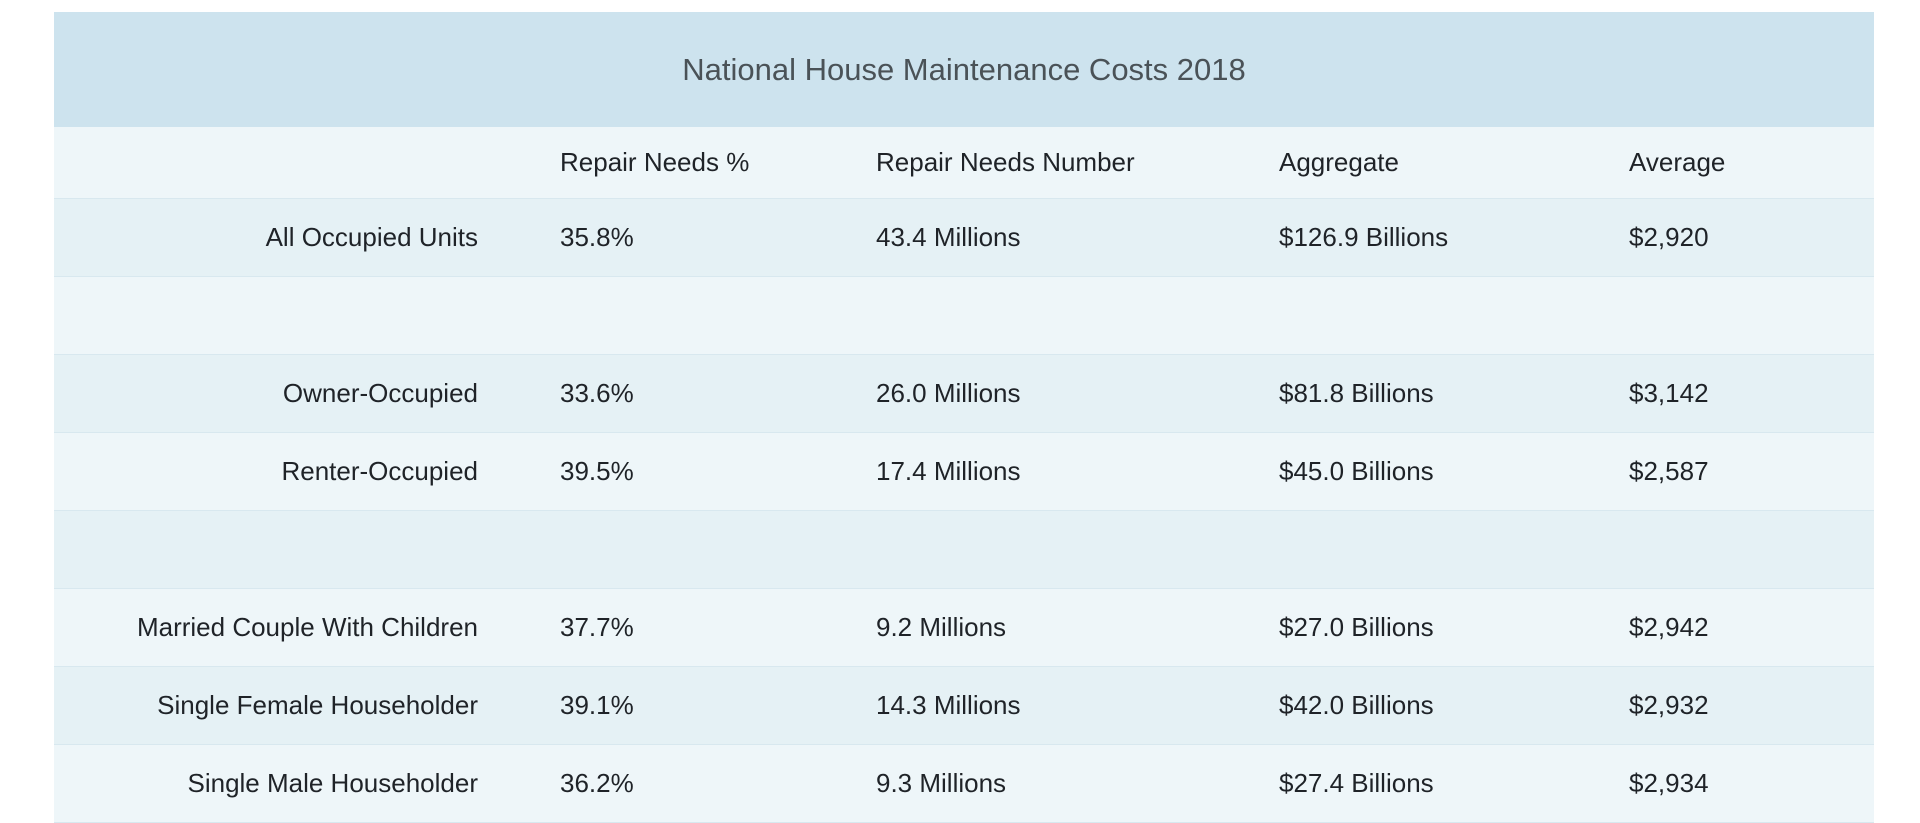 This screenshot has width=1920, height=823. What do you see at coordinates (1669, 783) in the screenshot?
I see `average-cell: $2,934` at bounding box center [1669, 783].